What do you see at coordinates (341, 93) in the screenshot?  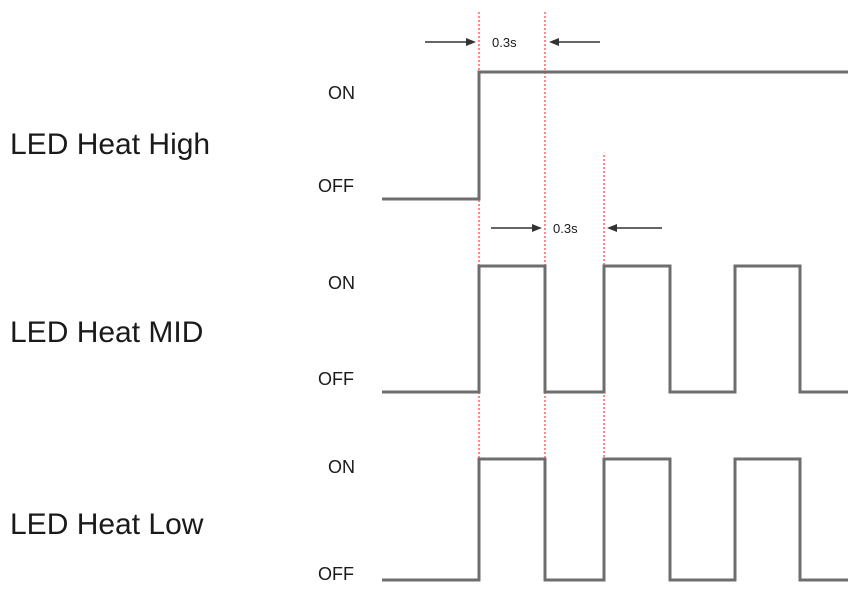 I see `on-label-high: ON` at bounding box center [341, 93].